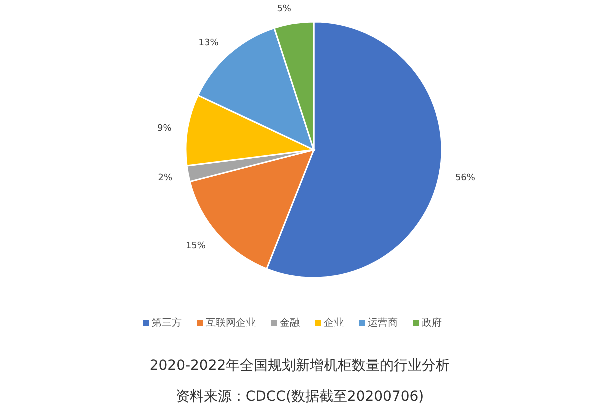 This screenshot has width=600, height=412. I want to click on data-label: 15%, so click(196, 247).